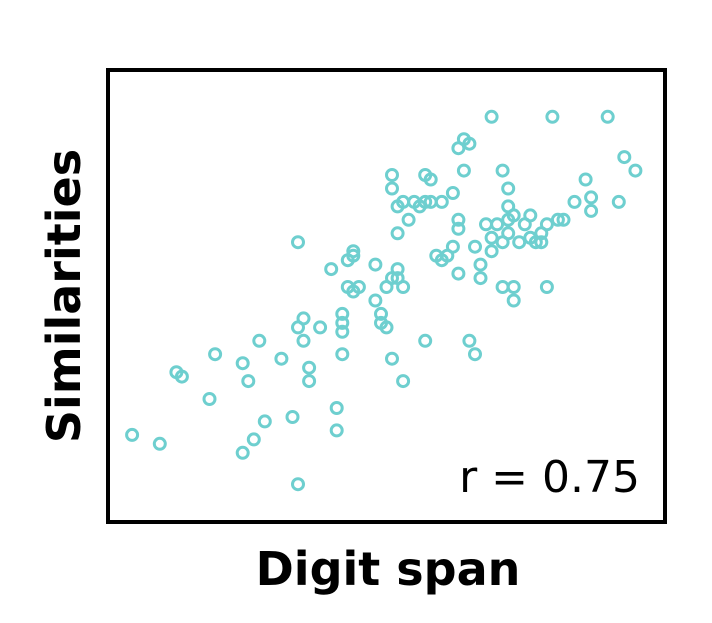  I want to click on x-axis-label: Digit span, so click(388, 569).